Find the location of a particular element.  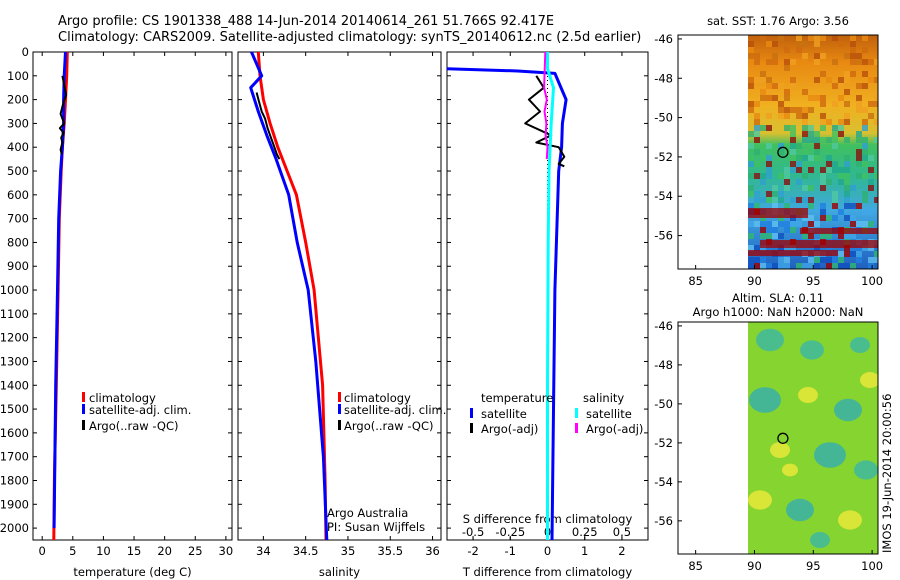

annotation-line: PI: Susan Wijffels is located at coordinates (376, 527).